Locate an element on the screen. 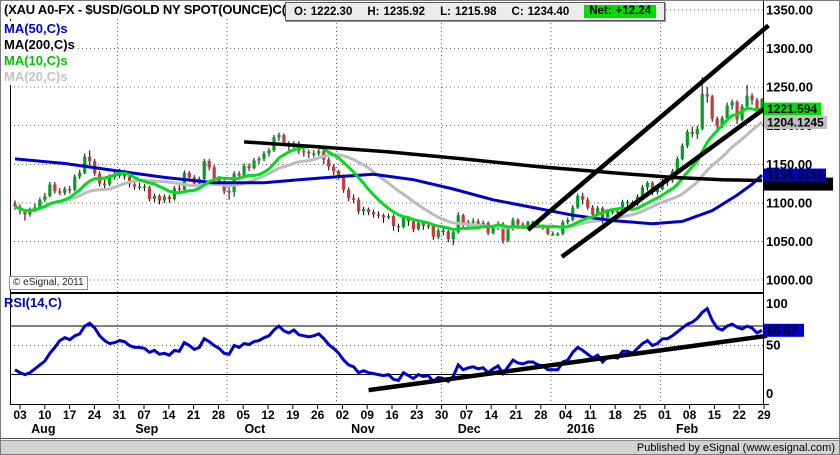 The height and width of the screenshot is (455, 840). svg-text: 0 is located at coordinates (769, 393).